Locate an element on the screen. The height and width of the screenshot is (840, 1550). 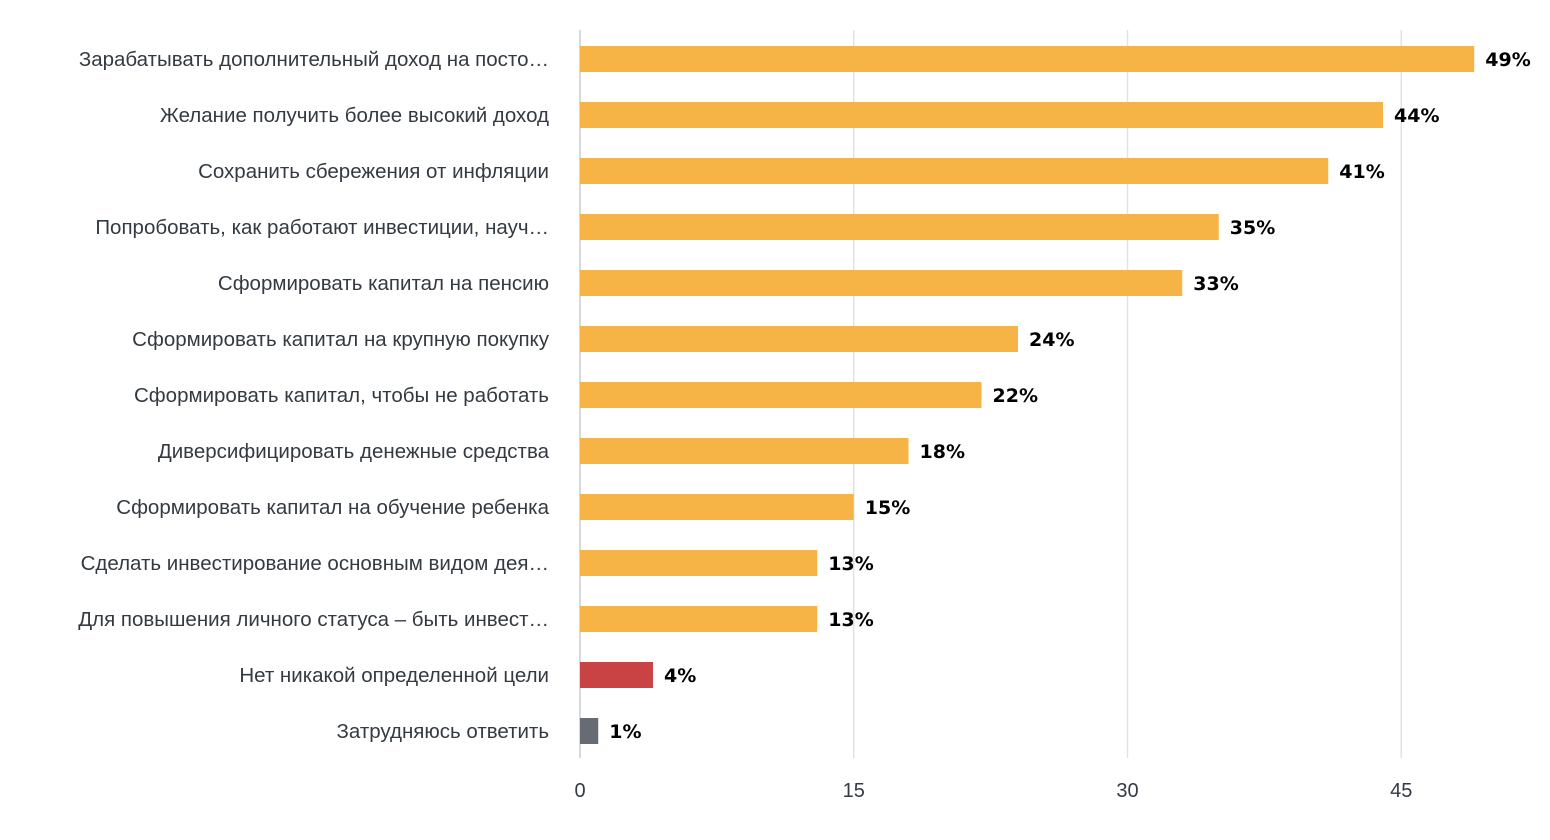
value-label: 15% is located at coordinates (887, 508).